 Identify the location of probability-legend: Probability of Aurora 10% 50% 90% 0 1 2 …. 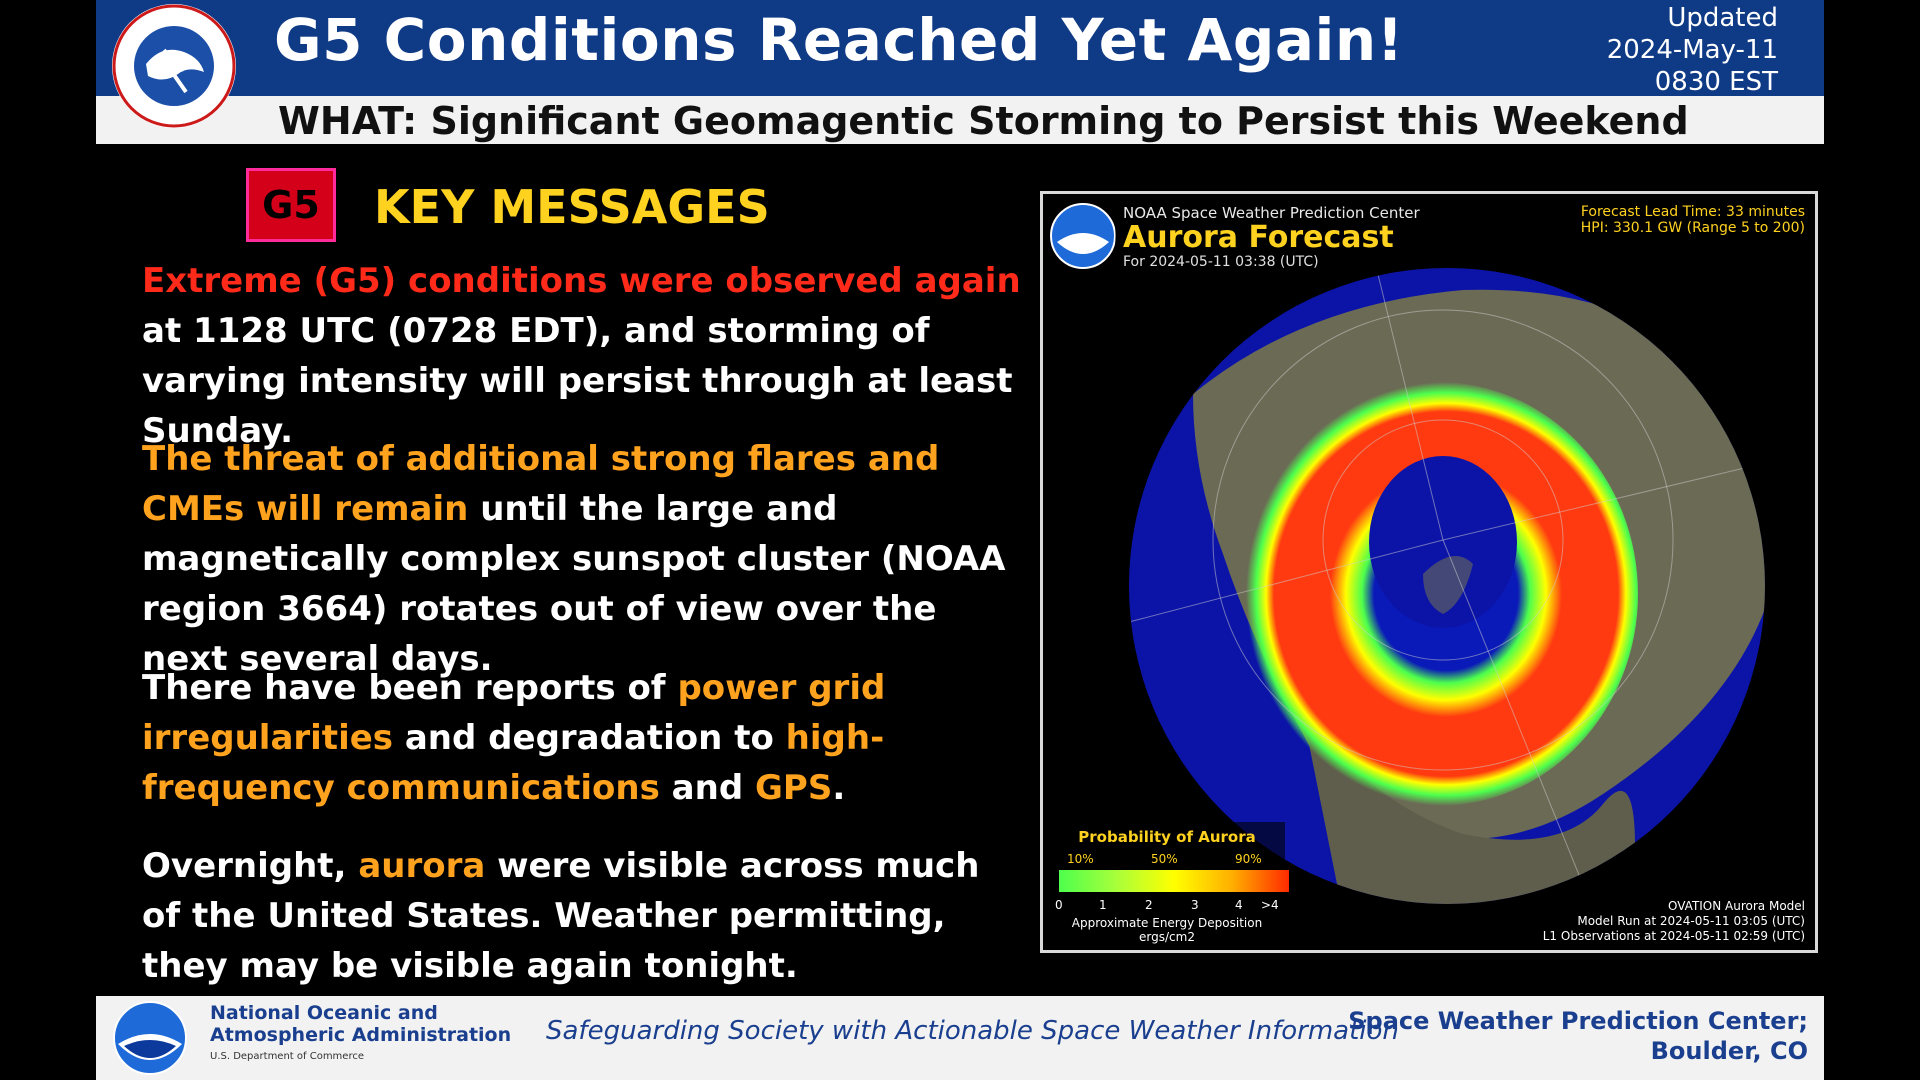
(1169, 884).